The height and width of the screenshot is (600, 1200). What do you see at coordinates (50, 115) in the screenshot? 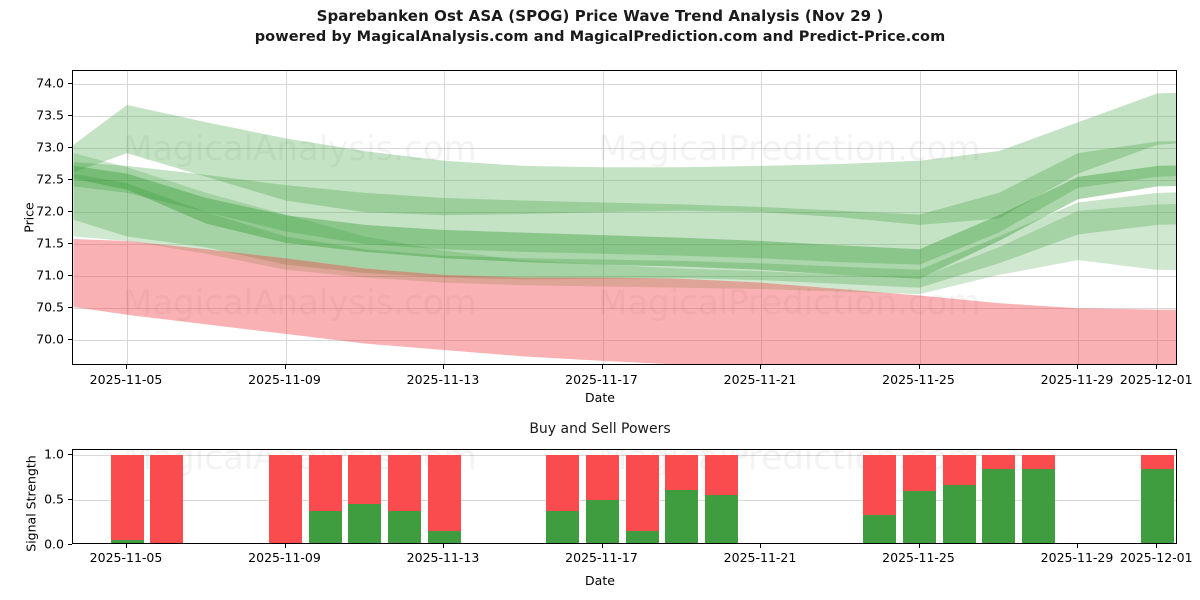
I see `y-tick-label: 73.5` at bounding box center [50, 115].